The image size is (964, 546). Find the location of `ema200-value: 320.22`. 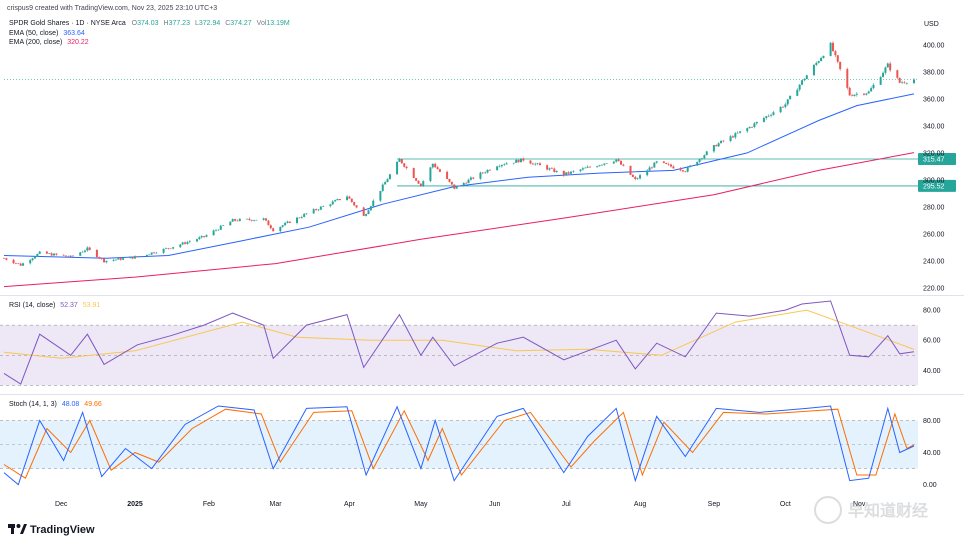

ema200-value: 320.22 is located at coordinates (78, 42).